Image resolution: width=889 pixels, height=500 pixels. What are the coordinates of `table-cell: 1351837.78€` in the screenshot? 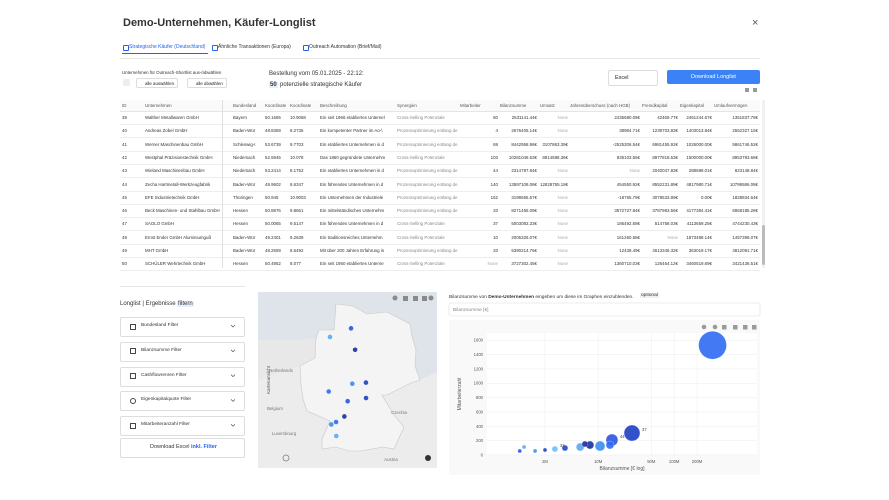 It's located at (745, 117).